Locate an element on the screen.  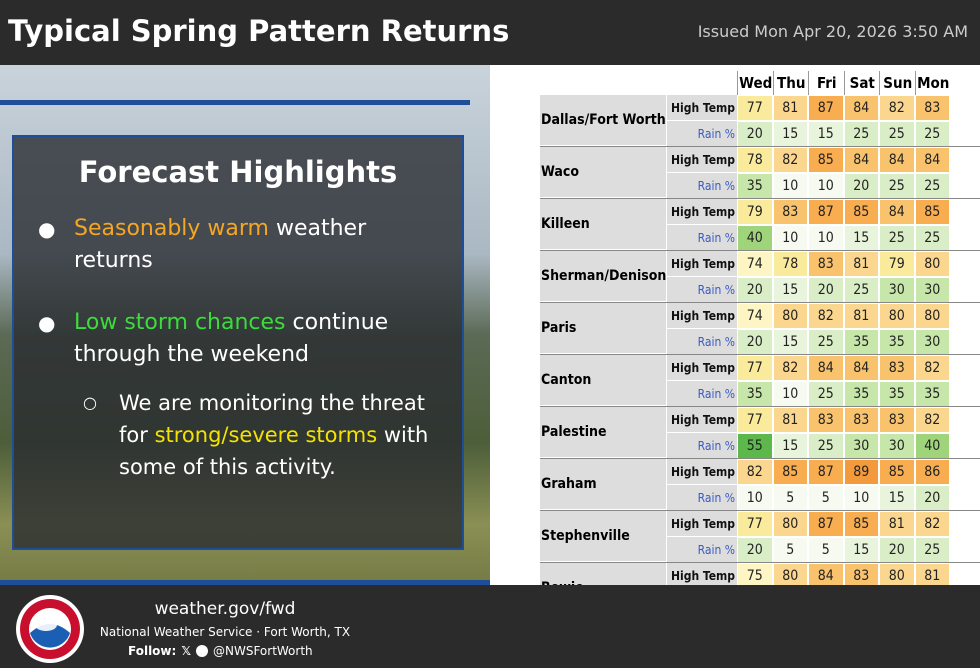
highlight-item: ● Seasonably warm weather returns is located at coordinates (240, 245).